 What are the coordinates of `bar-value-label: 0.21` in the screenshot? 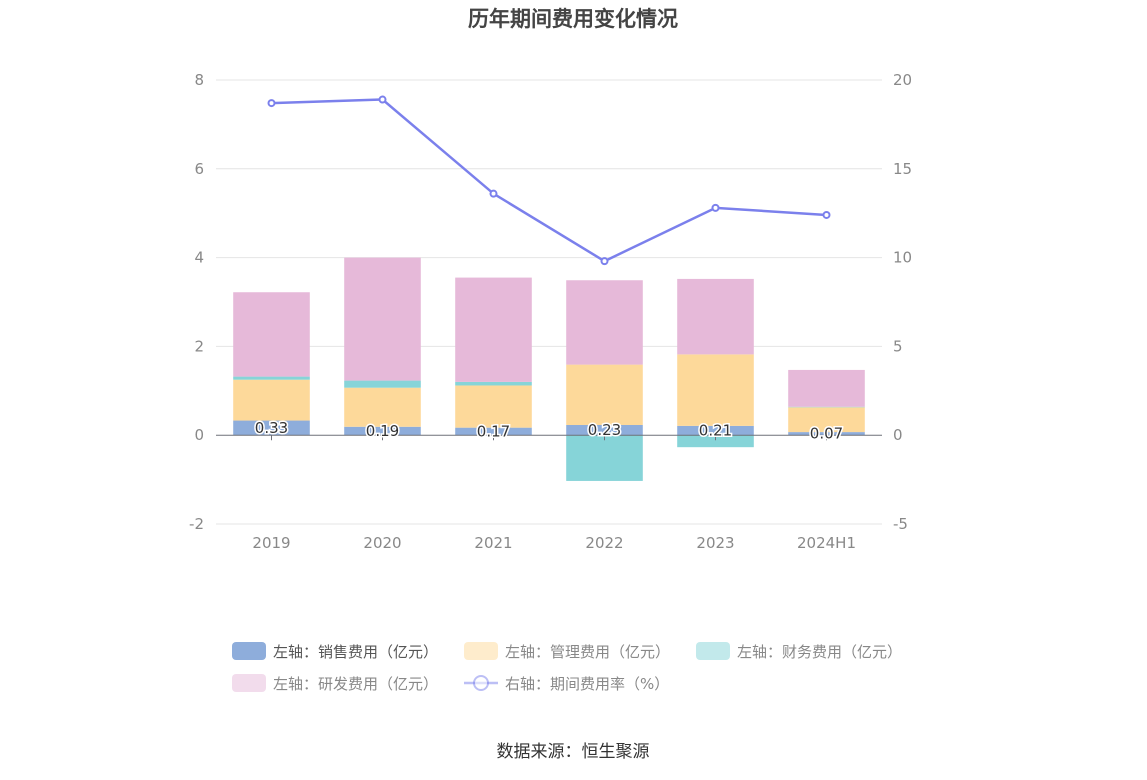 It's located at (715, 431).